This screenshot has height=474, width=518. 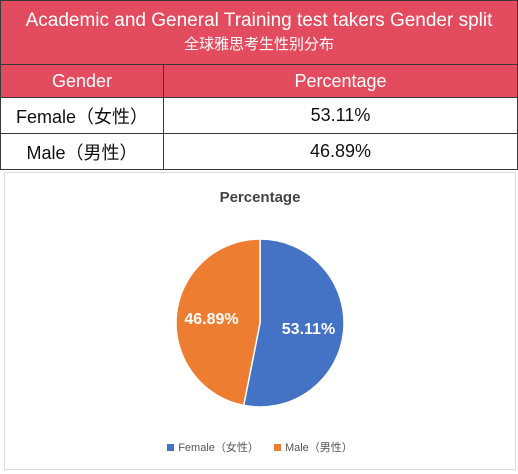 What do you see at coordinates (277, 447) in the screenshot?
I see `legend-swatch-male` at bounding box center [277, 447].